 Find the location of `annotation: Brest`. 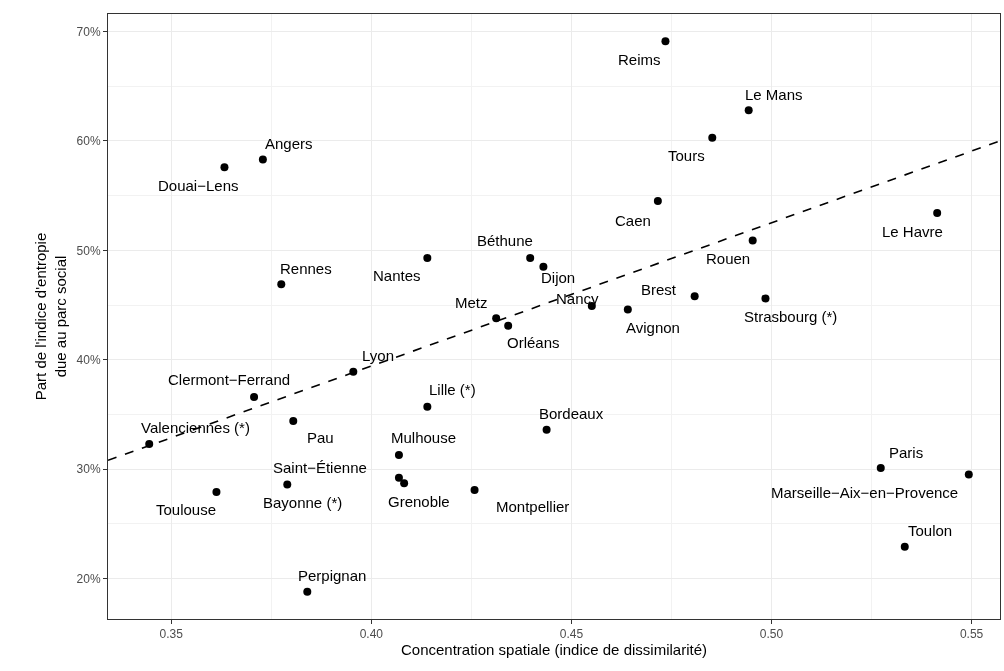

annotation: Brest is located at coordinates (659, 289).